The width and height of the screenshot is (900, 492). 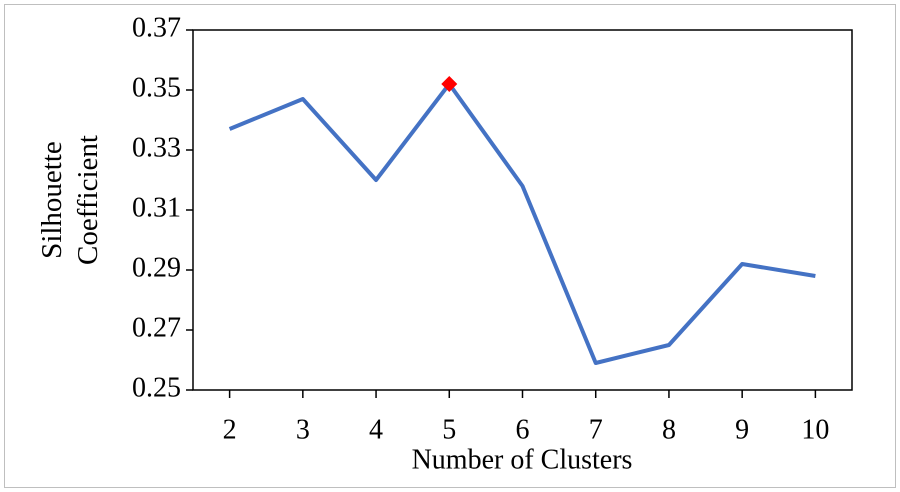 I want to click on x-tick-label: 10, so click(x=815, y=429).